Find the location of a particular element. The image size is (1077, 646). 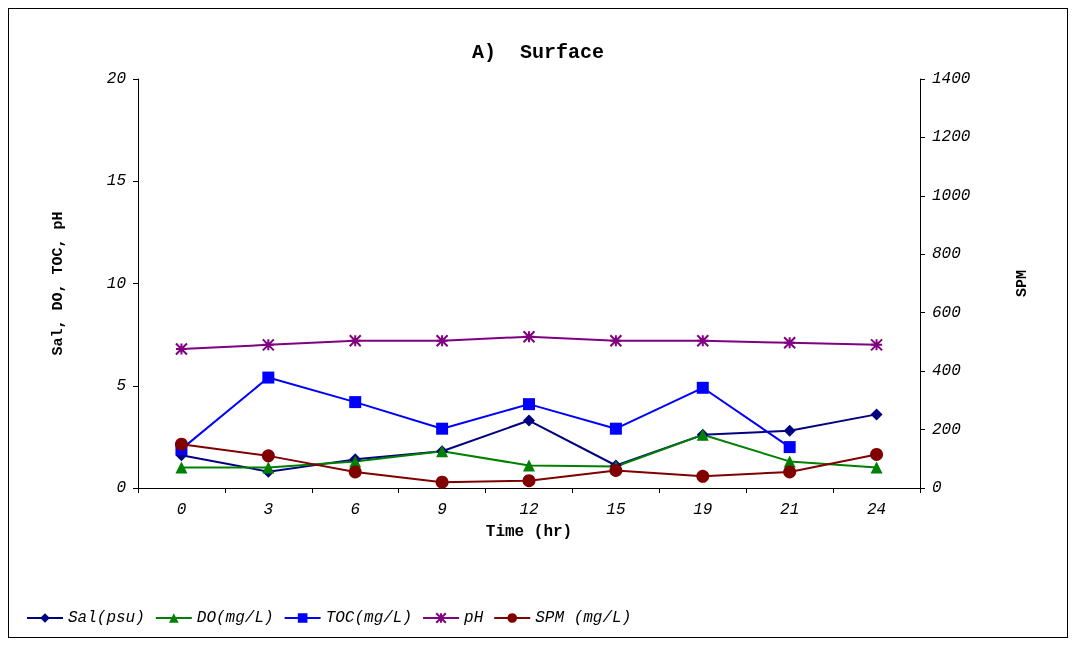

x-tick-label: 12 is located at coordinates (529, 510).